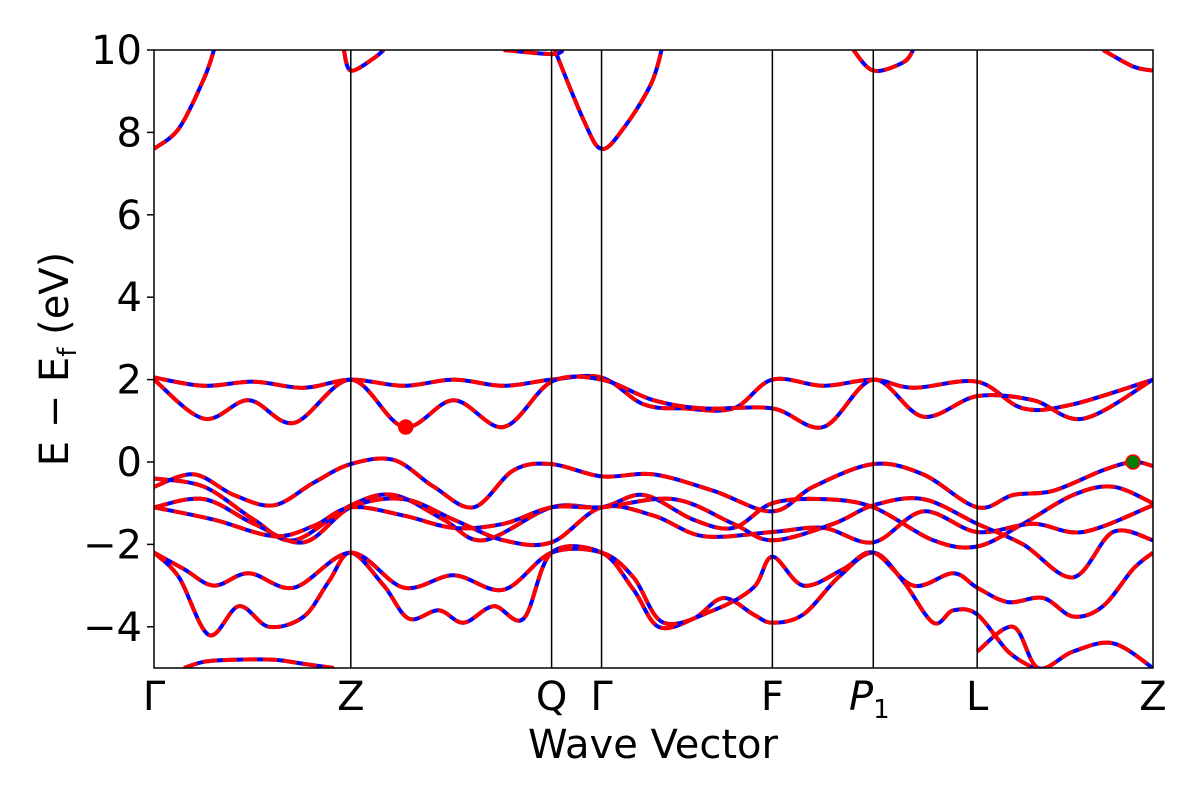 The image size is (1200, 800). I want to click on x-tick-label-7: Z, so click(1152, 697).